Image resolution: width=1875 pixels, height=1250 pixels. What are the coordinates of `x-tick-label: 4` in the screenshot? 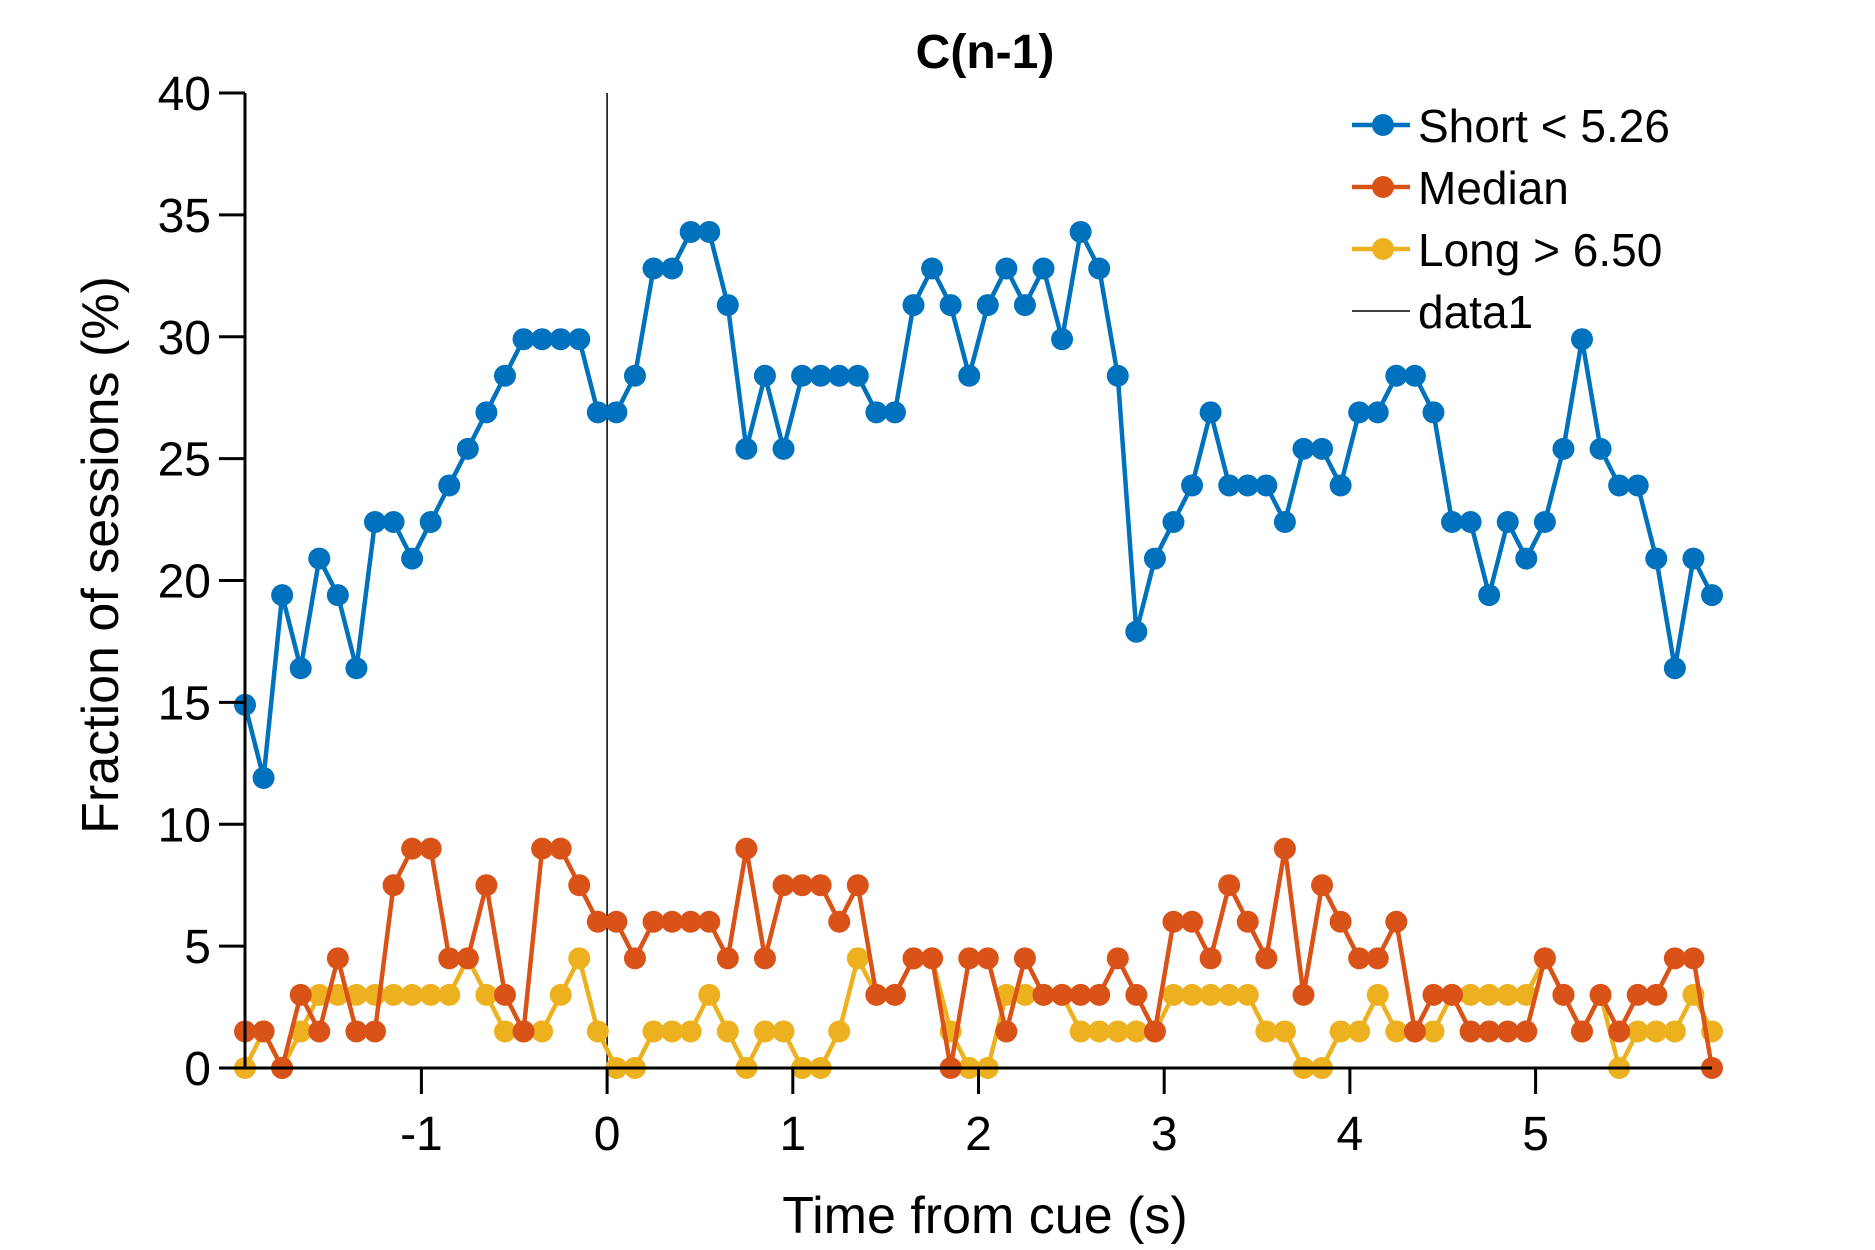 It's located at (1350, 1134).